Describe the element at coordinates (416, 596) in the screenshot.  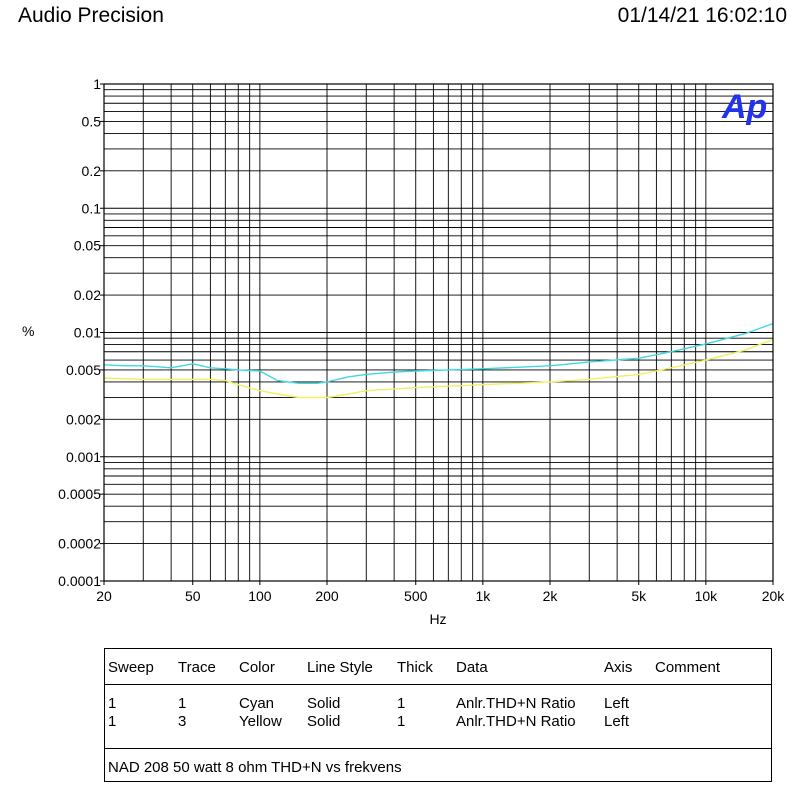
I see `x-tick-label: 500` at that location.